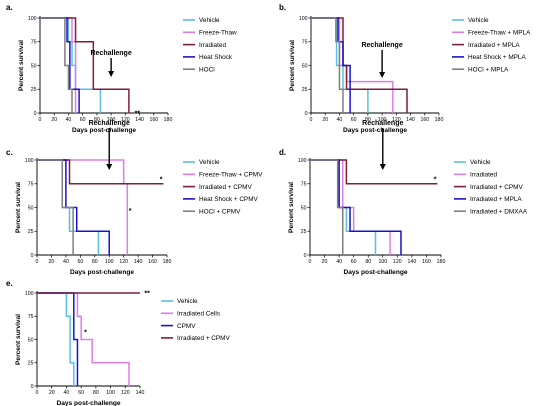 The width and height of the screenshot is (550, 406). What do you see at coordinates (138, 114) in the screenshot?
I see `significance-mark: **` at bounding box center [138, 114].